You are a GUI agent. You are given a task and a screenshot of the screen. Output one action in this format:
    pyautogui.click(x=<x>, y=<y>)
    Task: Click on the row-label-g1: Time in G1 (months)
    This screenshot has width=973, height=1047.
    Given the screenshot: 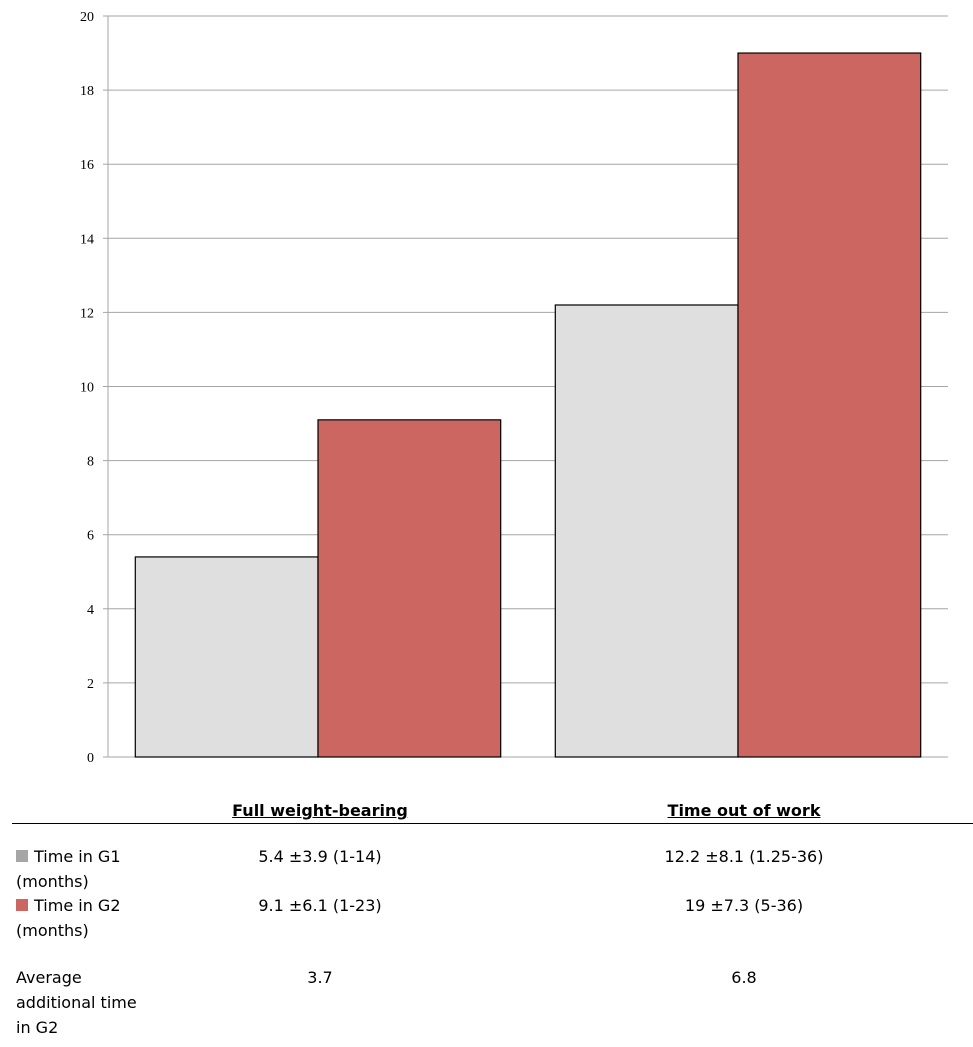 What is the action you would take?
    pyautogui.click(x=86, y=869)
    